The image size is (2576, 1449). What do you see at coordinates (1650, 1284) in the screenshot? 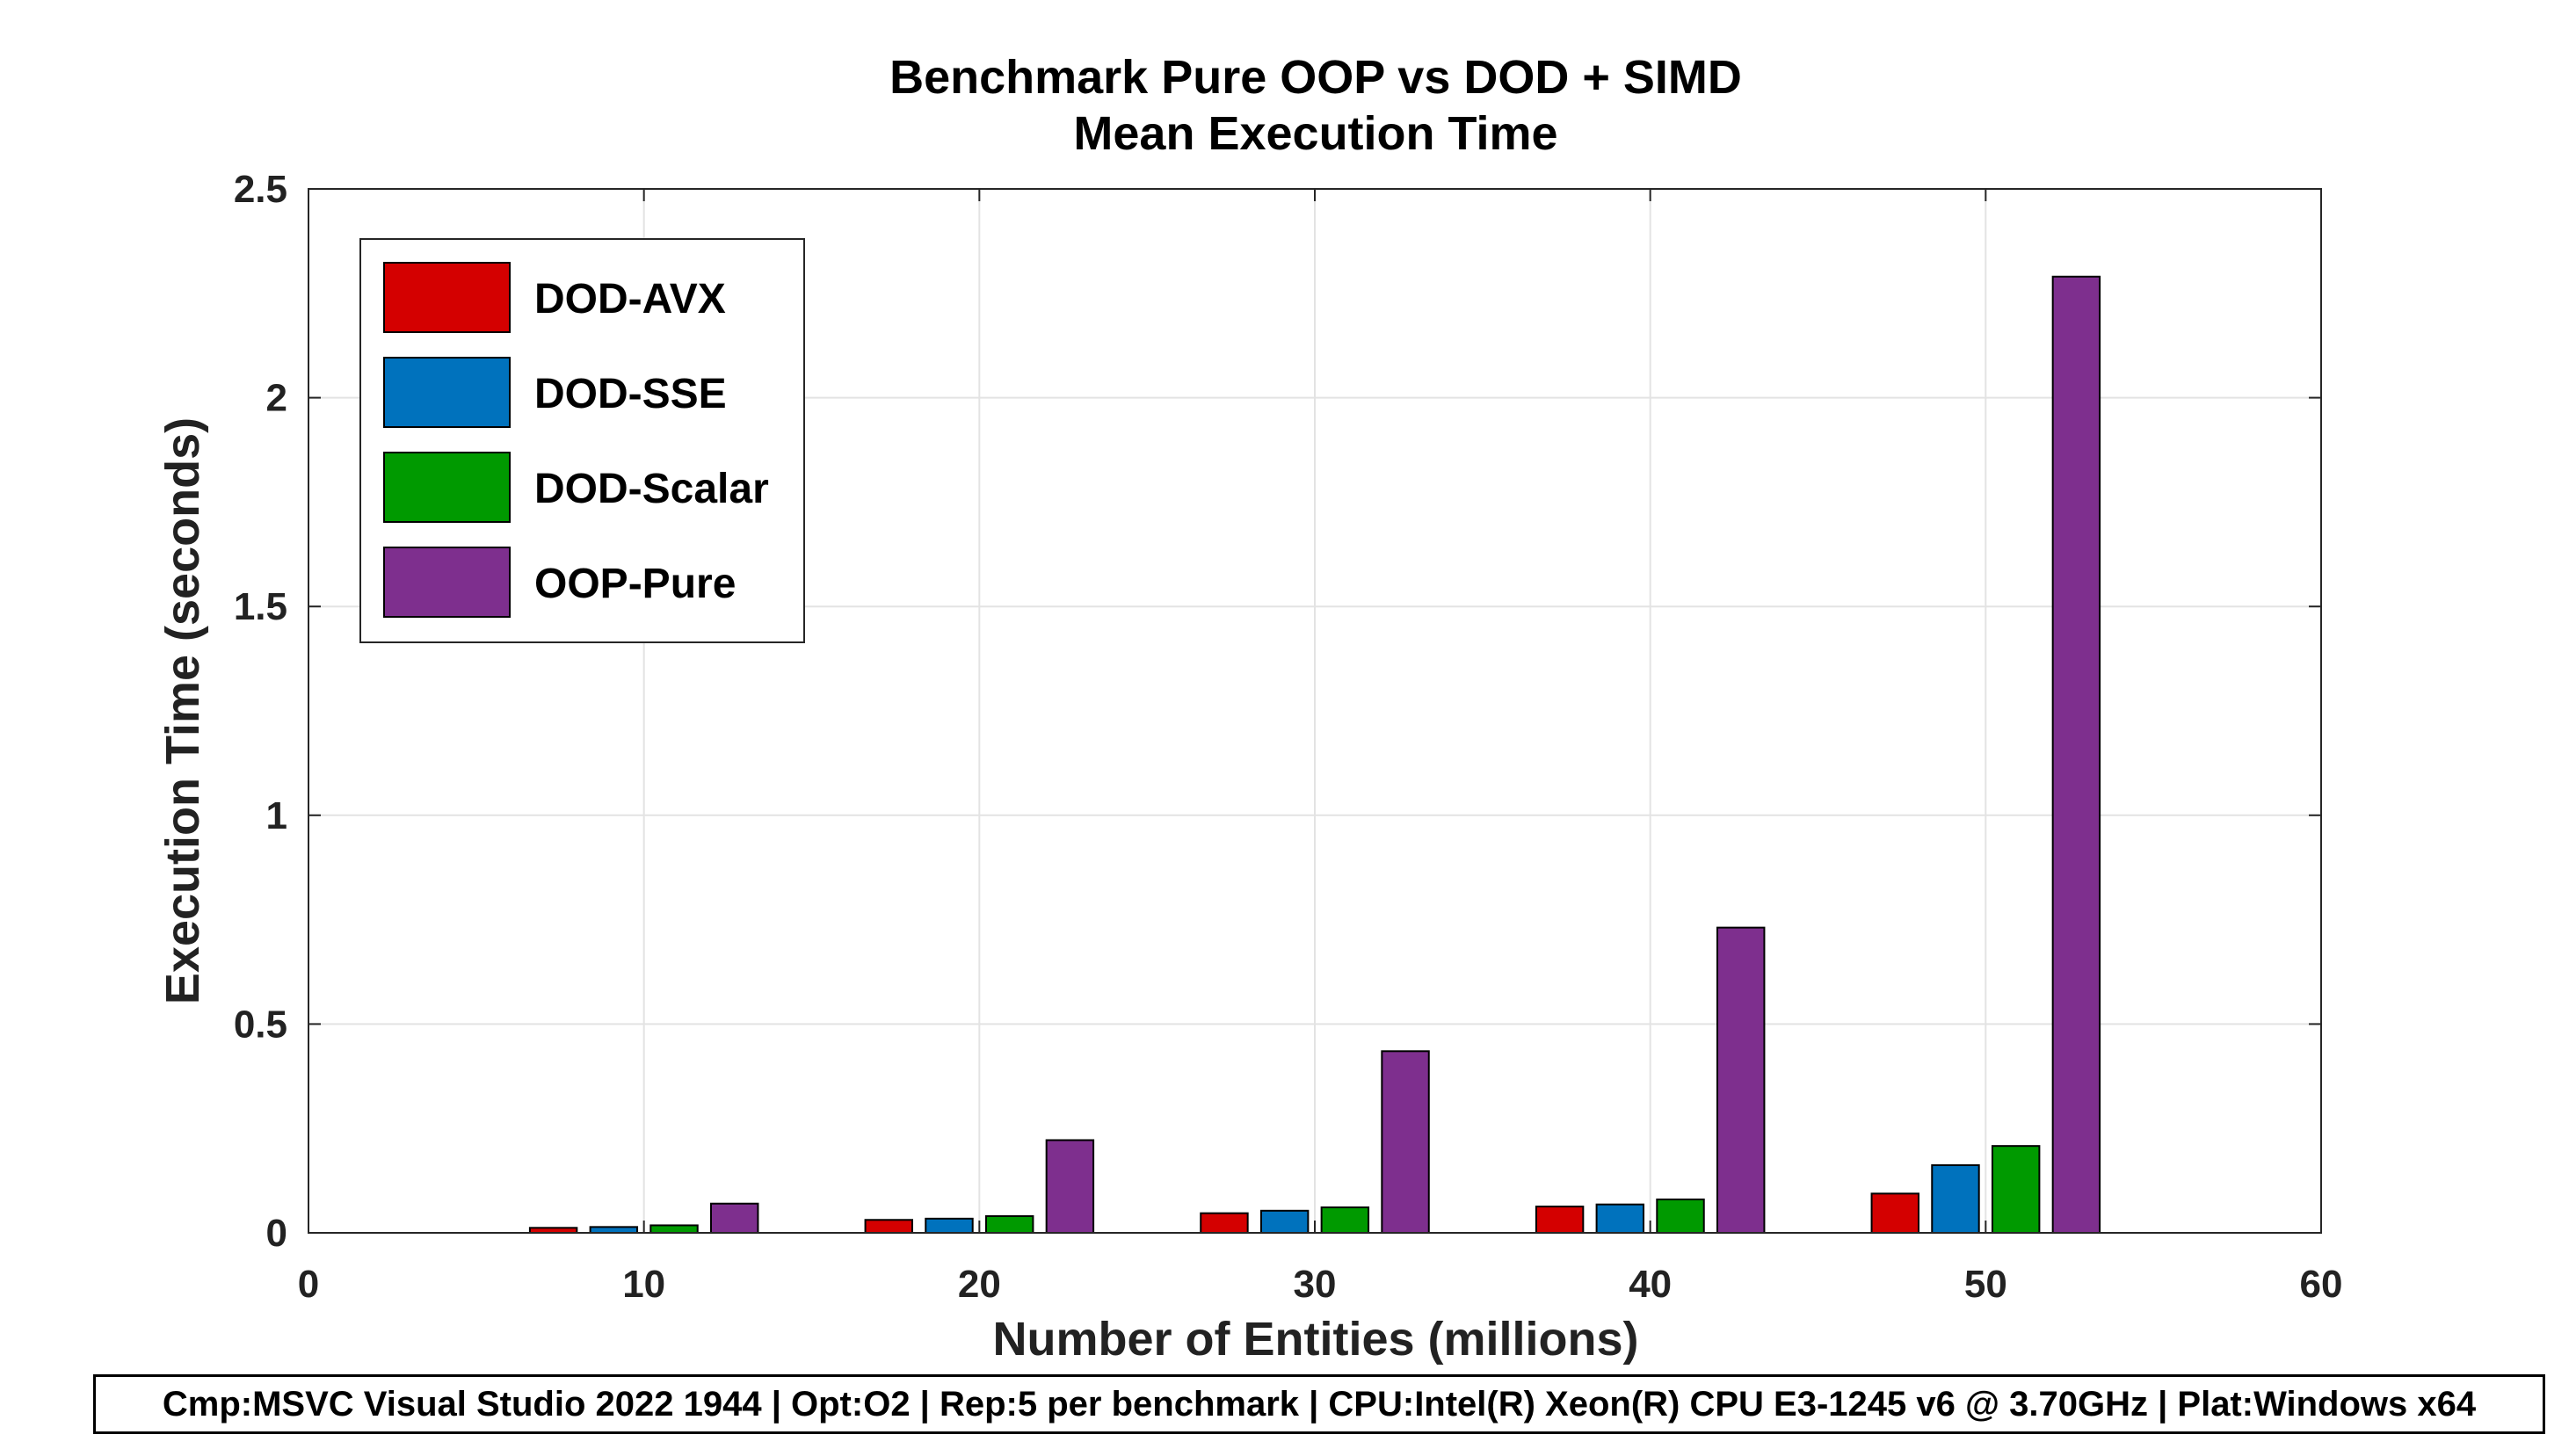
I see `x-tick-label: 40` at bounding box center [1650, 1284].